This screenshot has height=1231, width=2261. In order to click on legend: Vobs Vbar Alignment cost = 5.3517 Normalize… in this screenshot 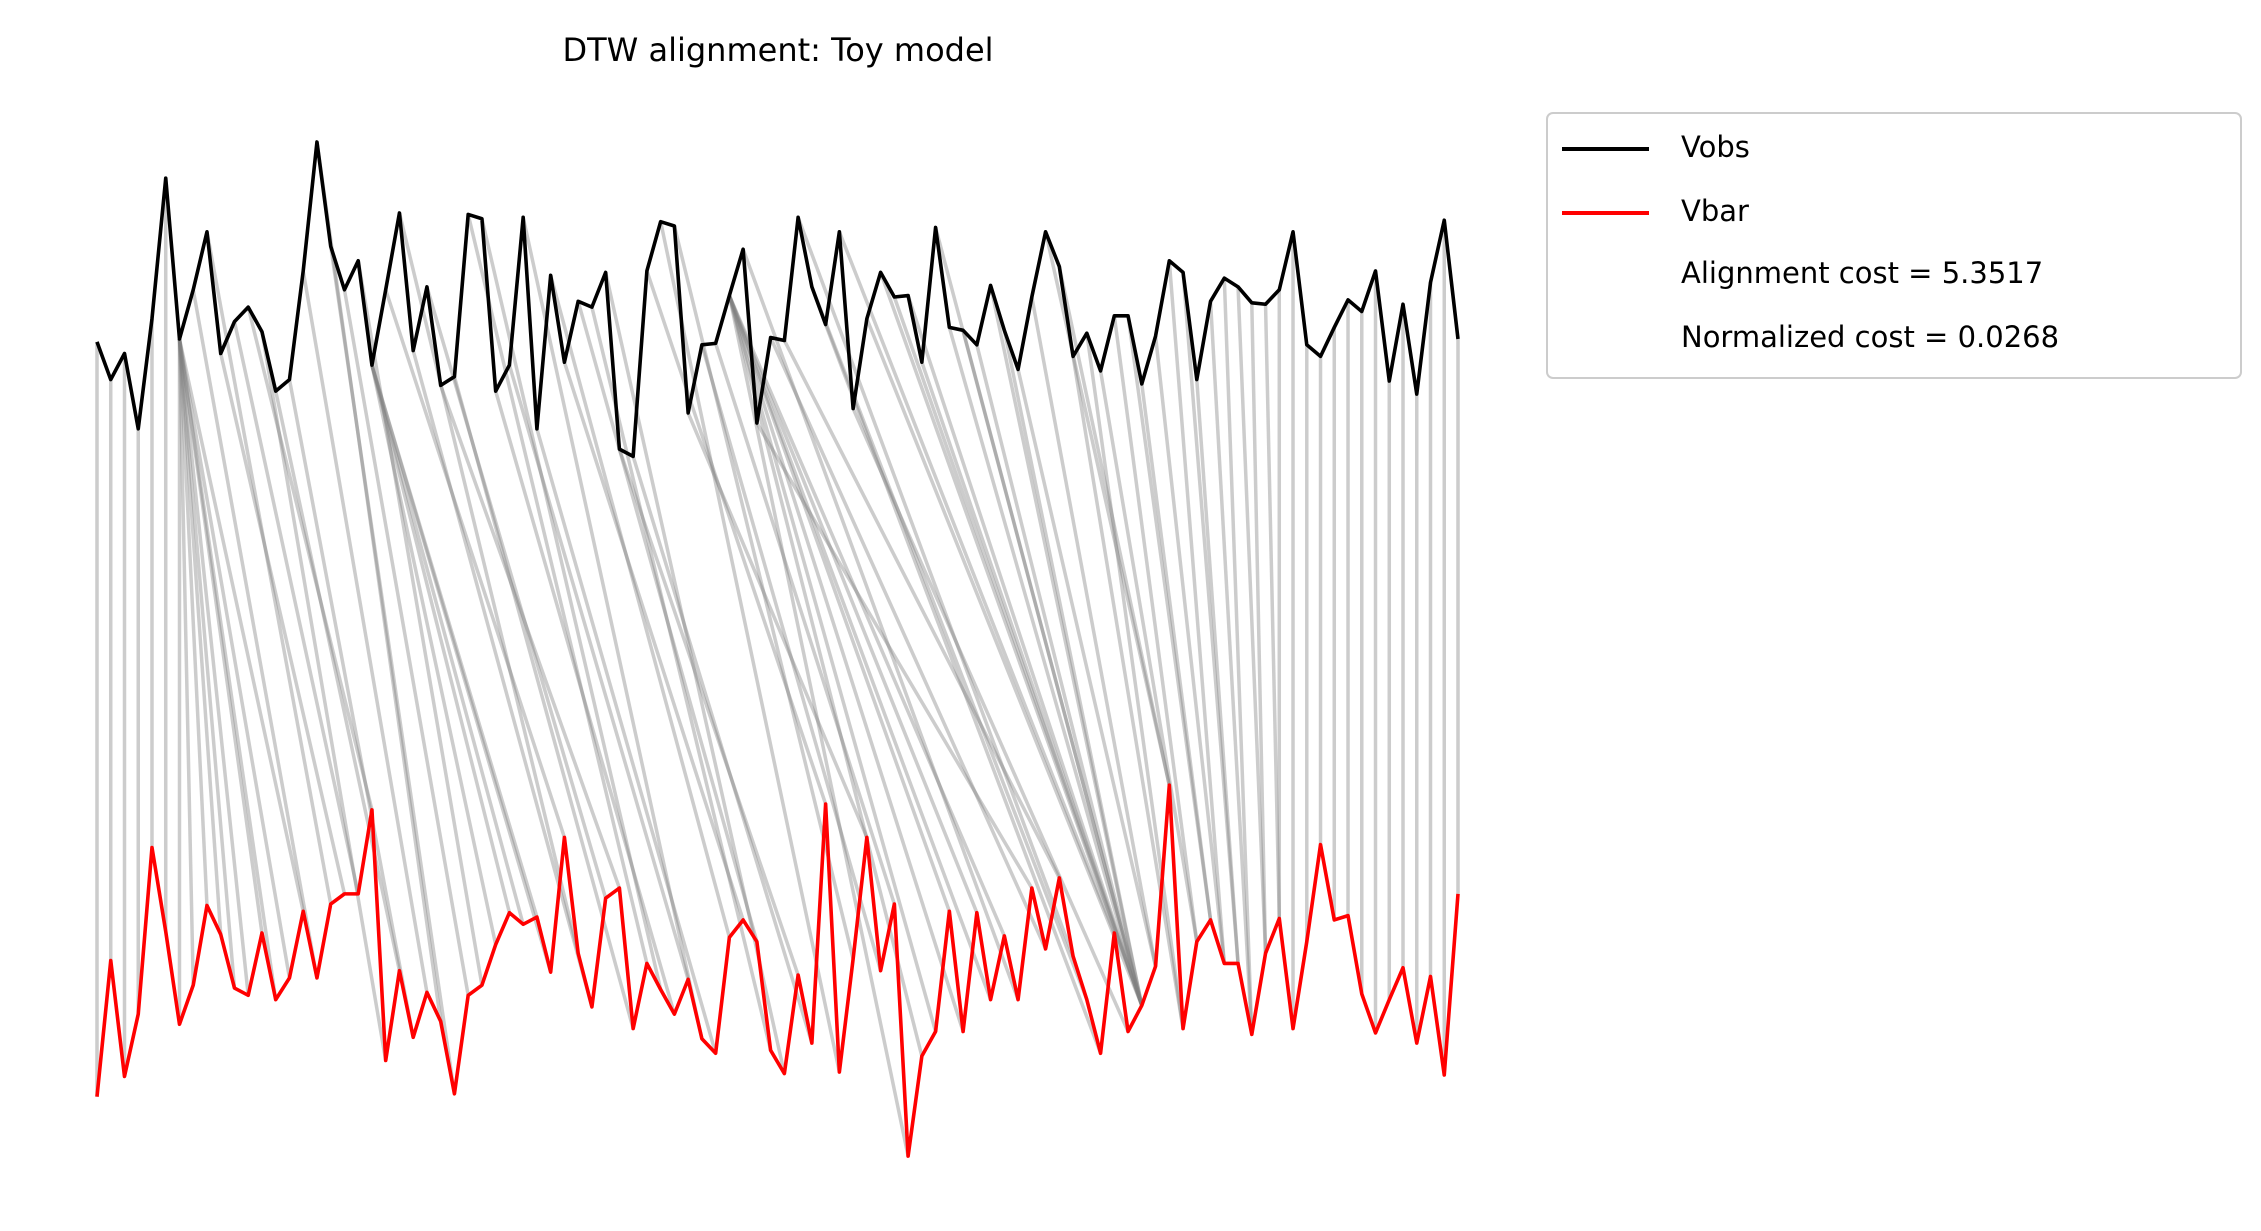, I will do `click(1810, 242)`.